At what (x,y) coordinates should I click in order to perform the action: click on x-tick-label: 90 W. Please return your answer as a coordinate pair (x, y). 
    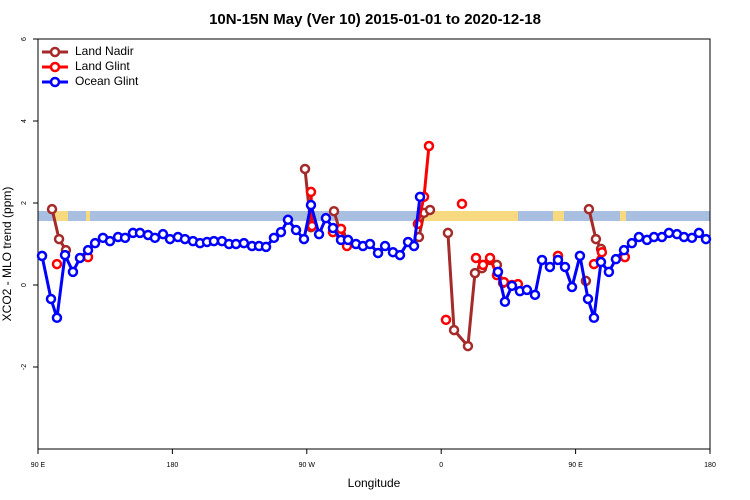
    Looking at the image, I should click on (307, 465).